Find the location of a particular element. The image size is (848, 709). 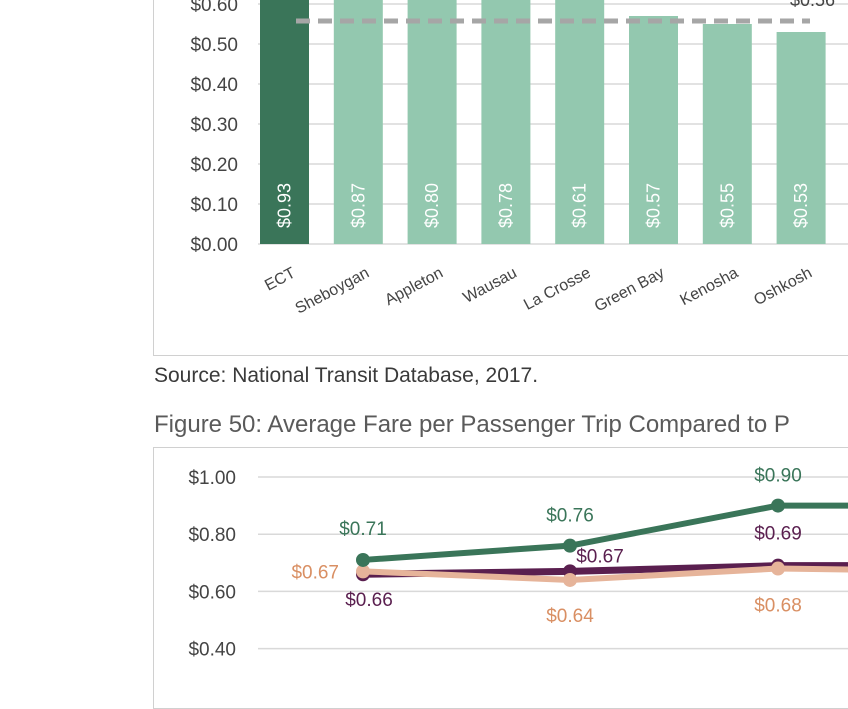

bar-data-label: $0.80 is located at coordinates (432, 205).